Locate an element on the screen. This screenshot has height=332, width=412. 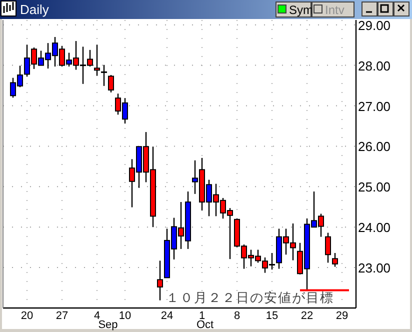
annotation: １０月２２日の安値が目標 is located at coordinates (250, 297).